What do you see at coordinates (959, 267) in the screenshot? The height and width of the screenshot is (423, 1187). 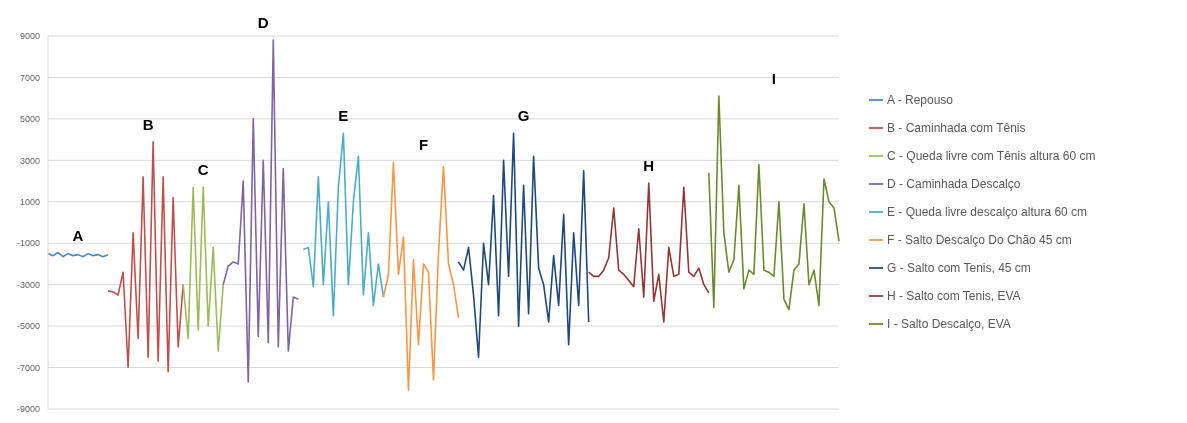 I see `legend-label: G - Salto com Tenis, 45 cm` at bounding box center [959, 267].